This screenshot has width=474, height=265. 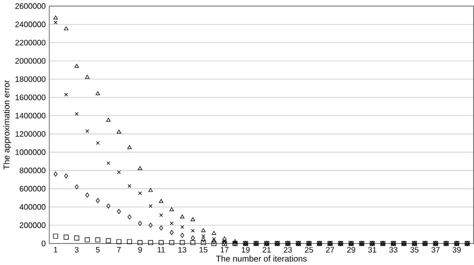 What do you see at coordinates (7, 125) in the screenshot?
I see `y-axis-title: The approximation error` at bounding box center [7, 125].